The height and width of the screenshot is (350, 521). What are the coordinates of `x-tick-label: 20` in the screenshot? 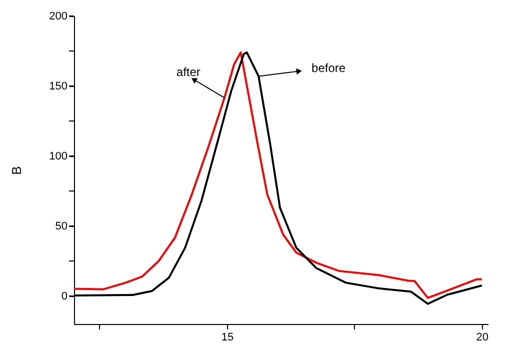 It's located at (482, 338).